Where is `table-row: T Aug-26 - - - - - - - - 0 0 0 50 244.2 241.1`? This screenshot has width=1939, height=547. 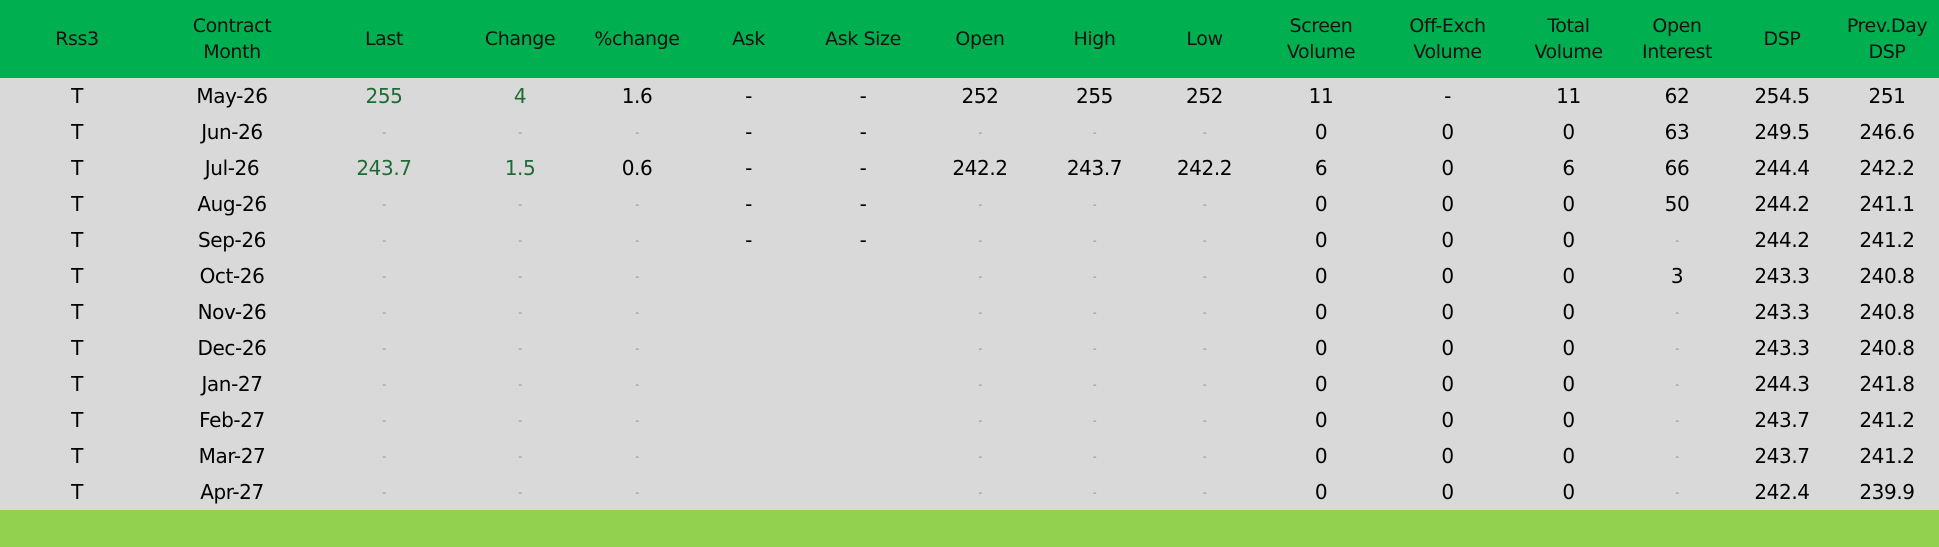 table-row: T Aug-26 - - - - - - - - 0 0 0 50 244.2 241.1 is located at coordinates (969, 204).